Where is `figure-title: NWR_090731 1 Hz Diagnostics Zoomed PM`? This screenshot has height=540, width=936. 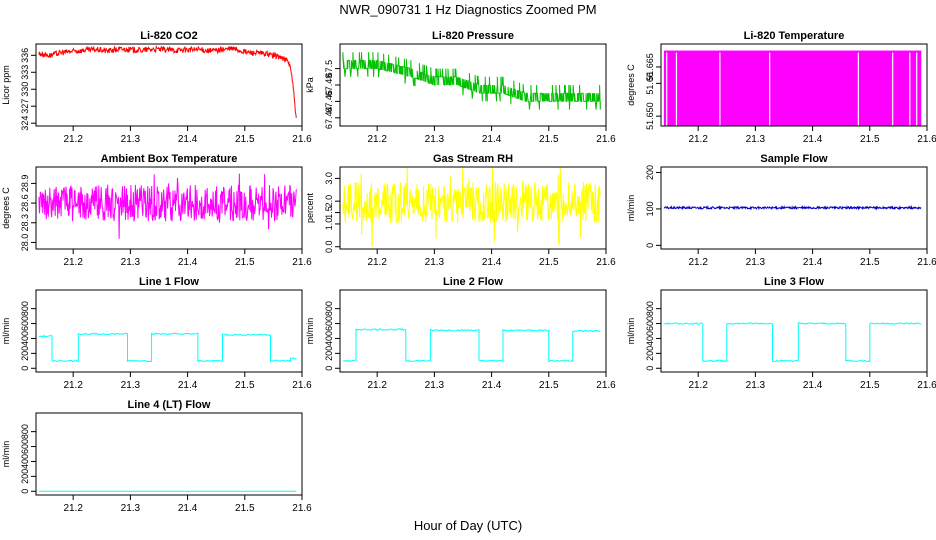
figure-title: NWR_090731 1 Hz Diagnostics Zoomed PM is located at coordinates (468, 9).